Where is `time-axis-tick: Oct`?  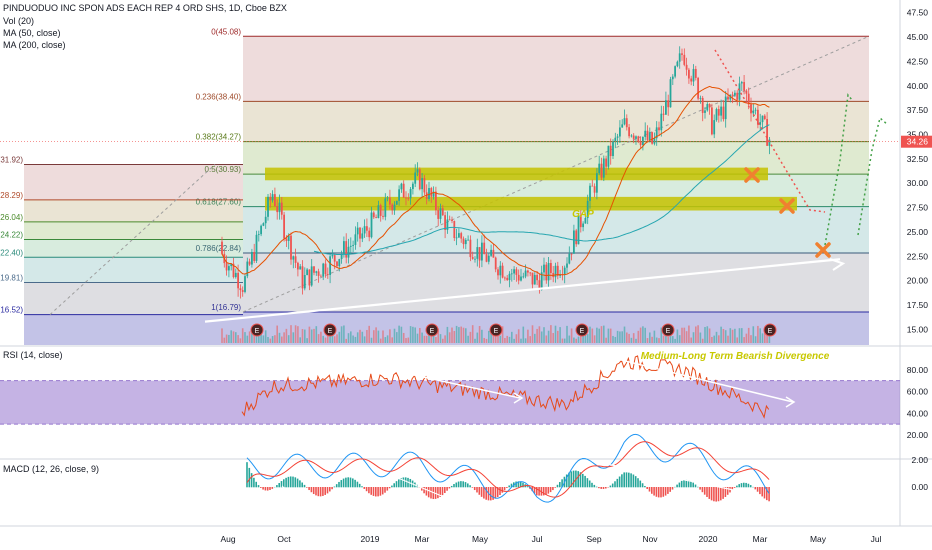 time-axis-tick: Oct is located at coordinates (284, 539).